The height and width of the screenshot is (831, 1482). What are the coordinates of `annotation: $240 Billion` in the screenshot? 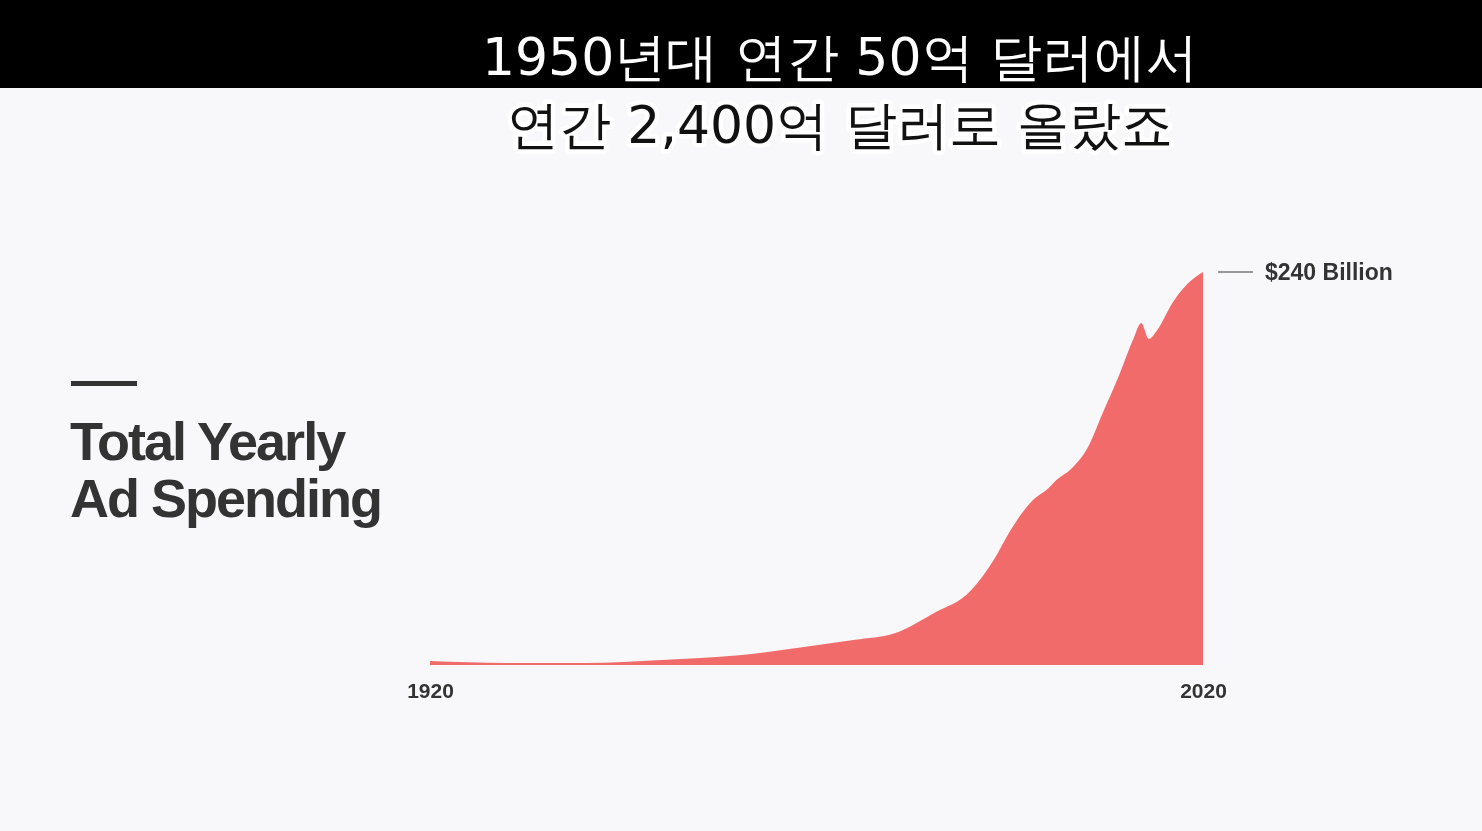 It's located at (1329, 272).